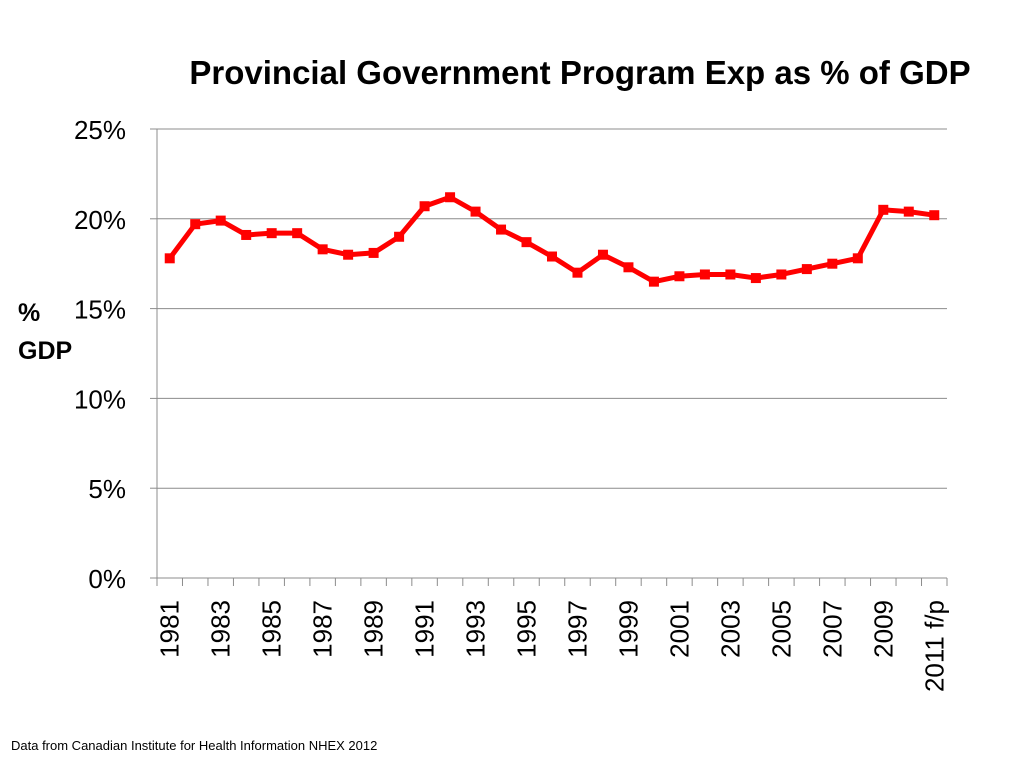  Describe the element at coordinates (476, 629) in the screenshot. I see `x-tick-label: 1993` at that location.